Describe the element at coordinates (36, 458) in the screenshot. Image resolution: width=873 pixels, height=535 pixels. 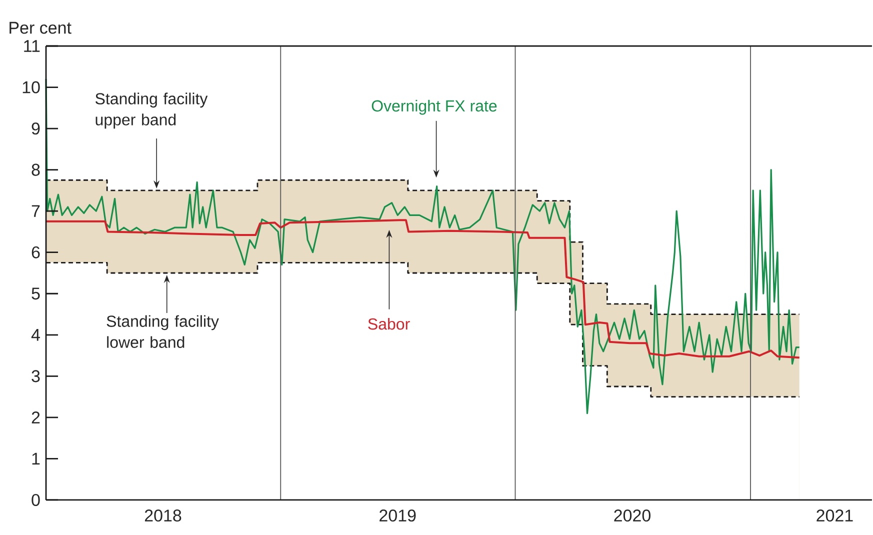
I see `y-tick-label: 1` at that location.